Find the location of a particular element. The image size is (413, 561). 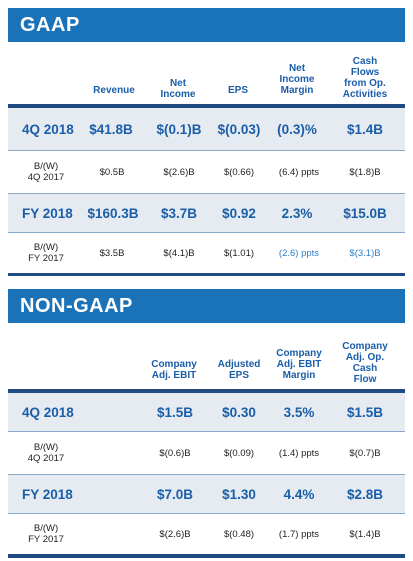

gaap-4qbw-margin: (6.4) ppts is located at coordinates (299, 172).